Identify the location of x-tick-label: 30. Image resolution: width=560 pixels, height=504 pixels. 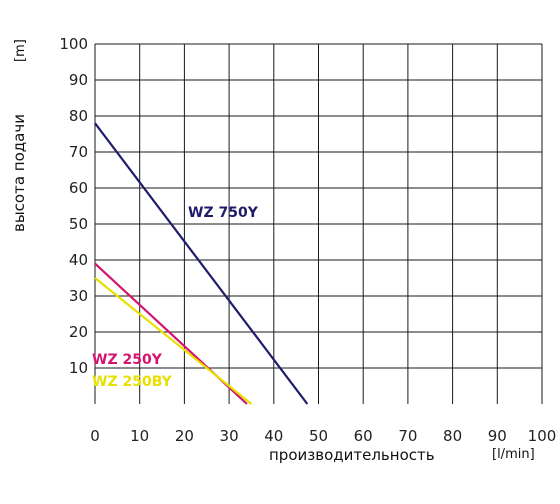
(229, 436).